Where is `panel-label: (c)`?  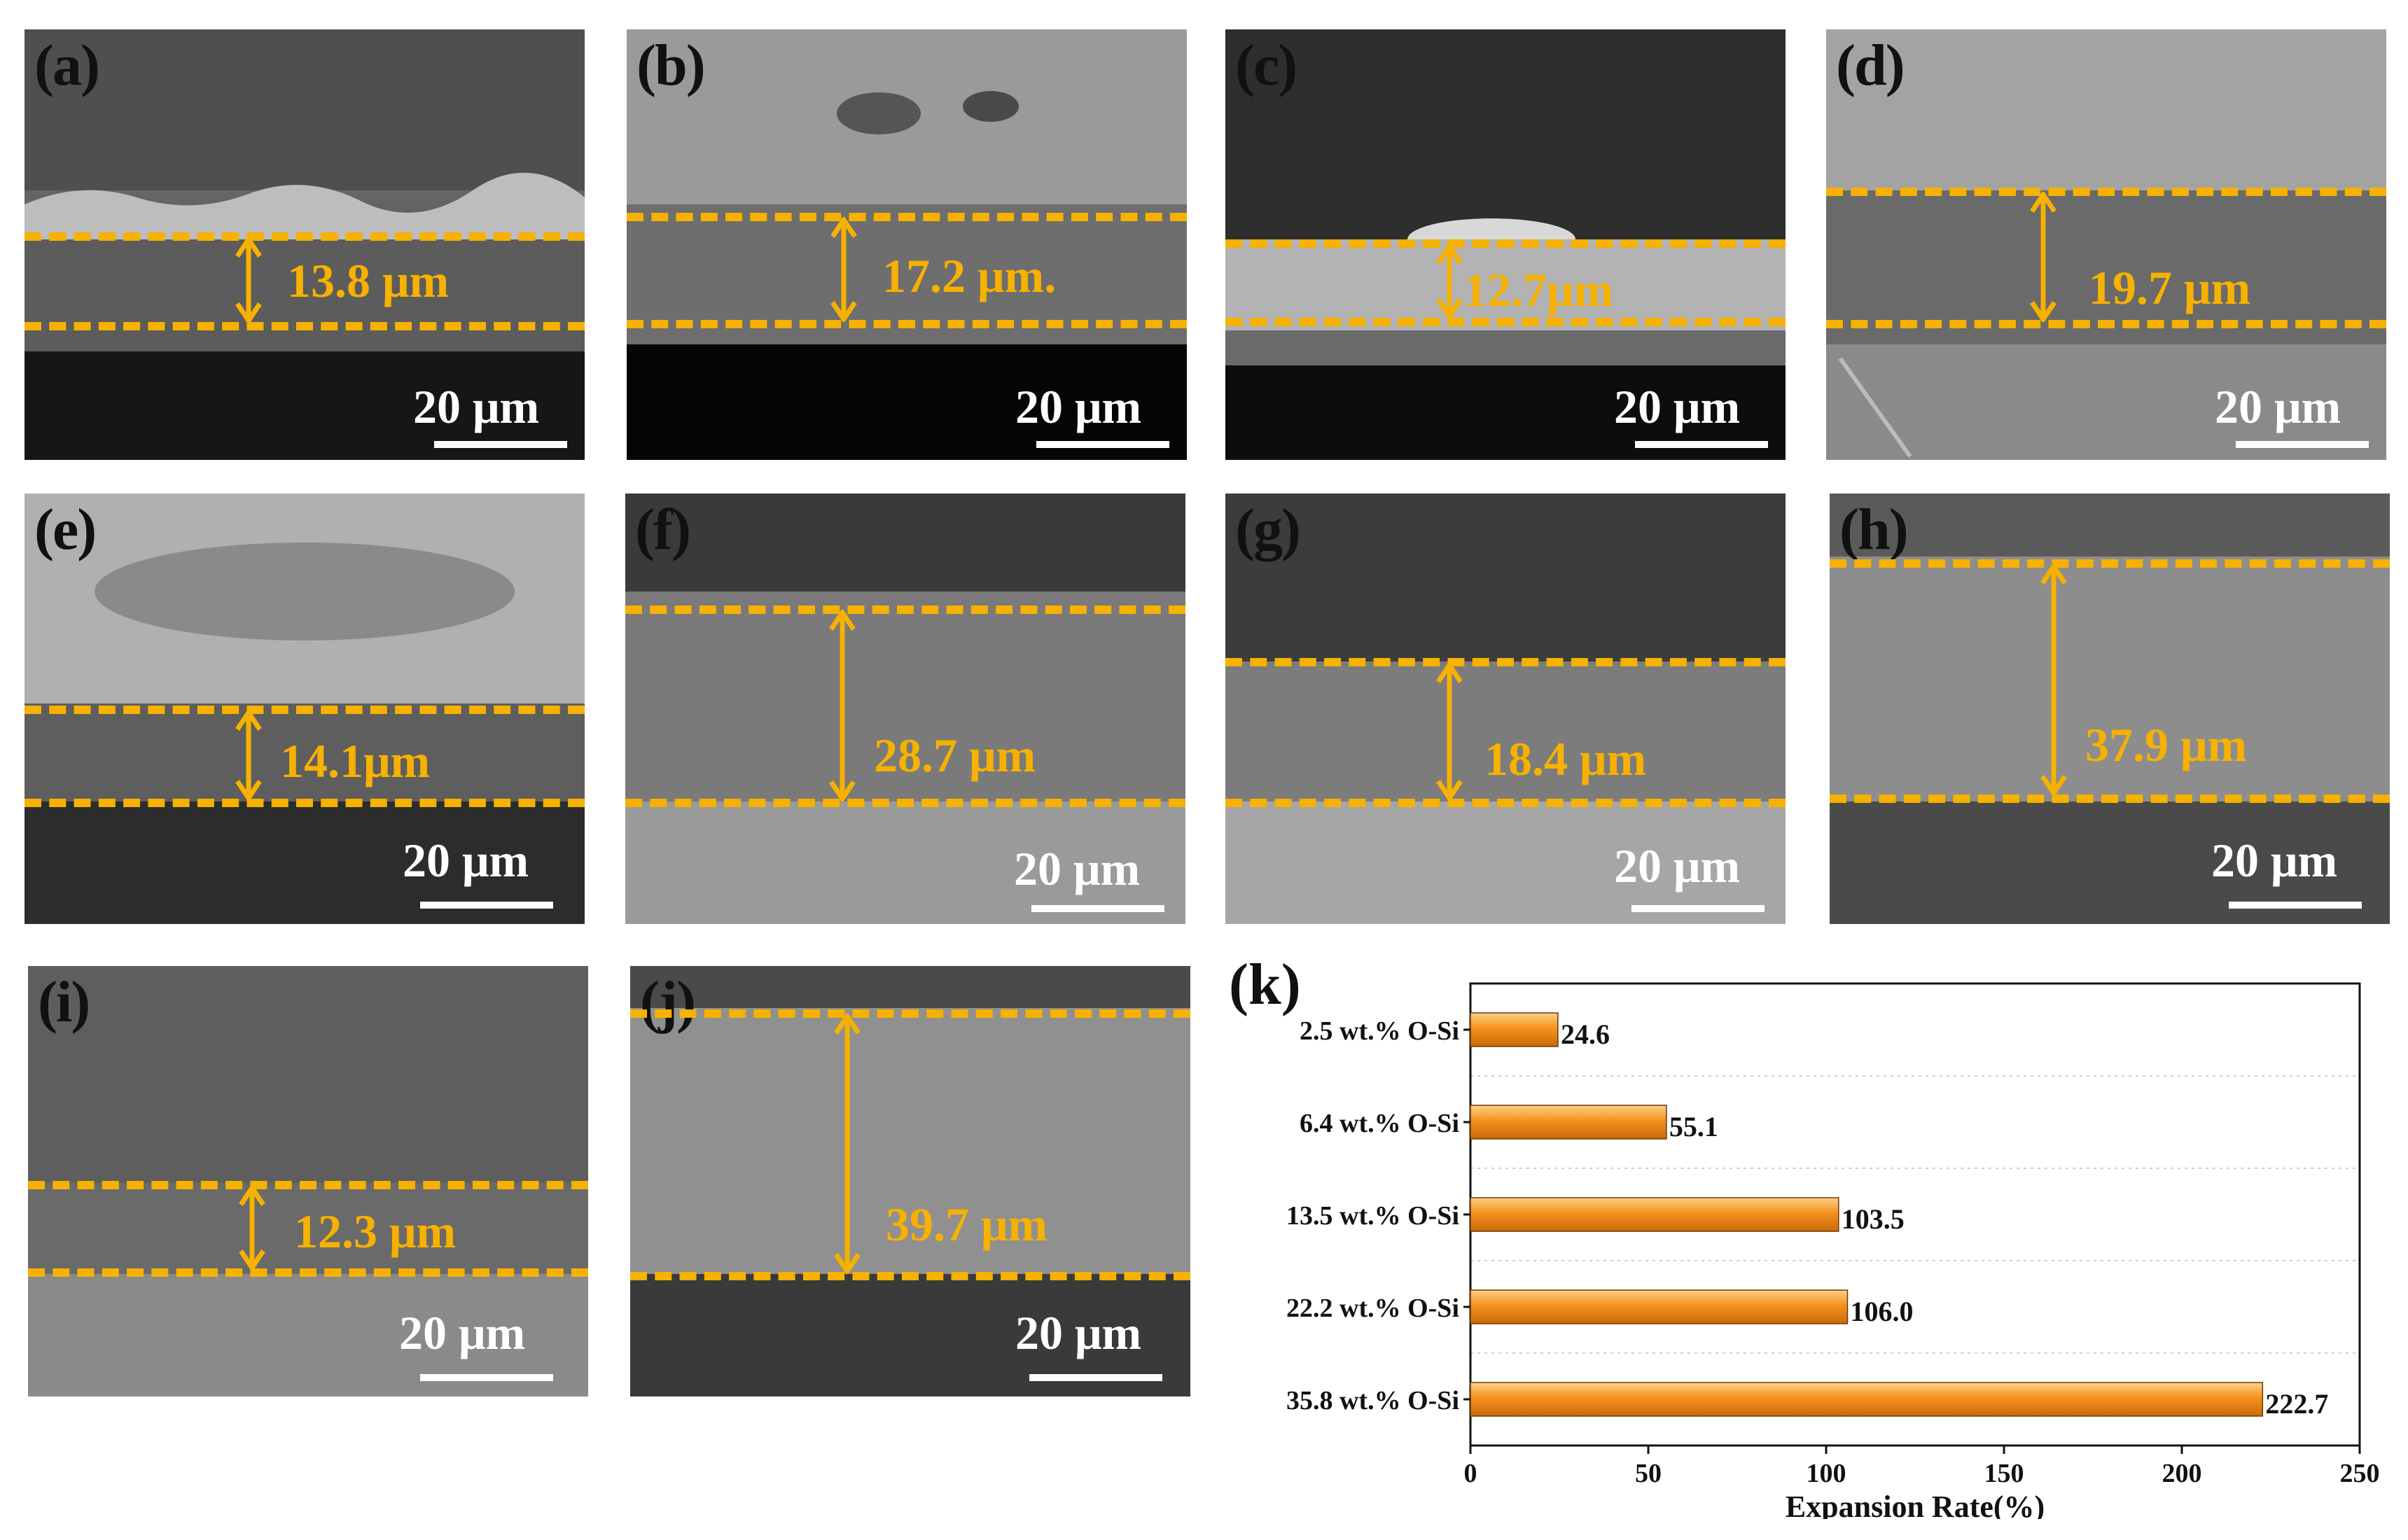 panel-label: (c) is located at coordinates (1266, 65).